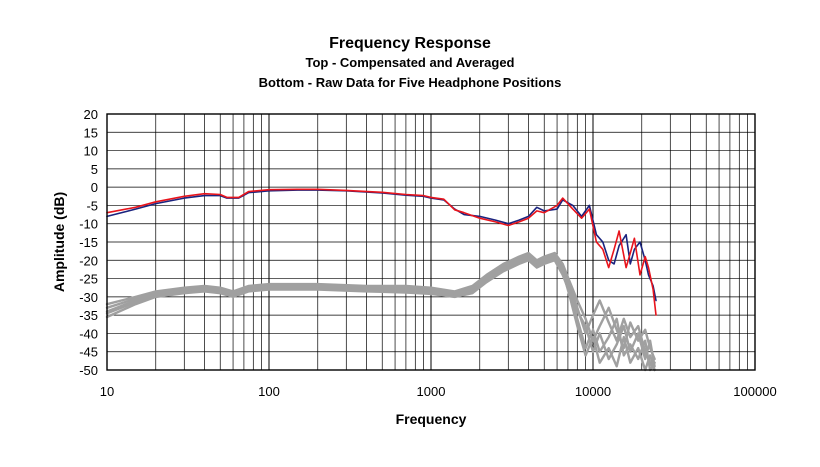 Image resolution: width=820 pixels, height=467 pixels. I want to click on y-tick-label: -5, so click(92, 205).